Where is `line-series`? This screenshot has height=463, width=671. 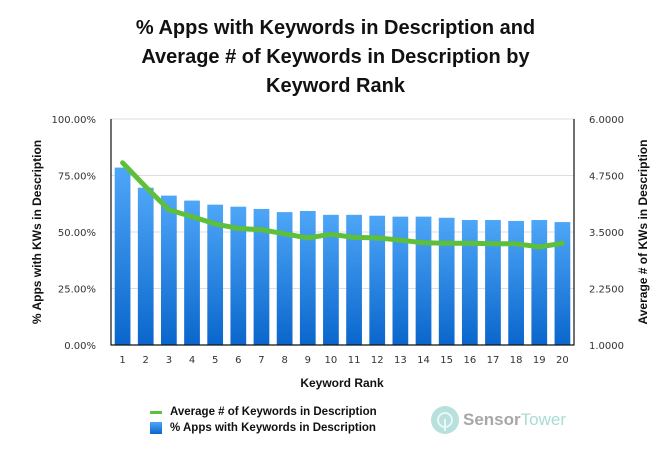
line-series is located at coordinates (342, 205).